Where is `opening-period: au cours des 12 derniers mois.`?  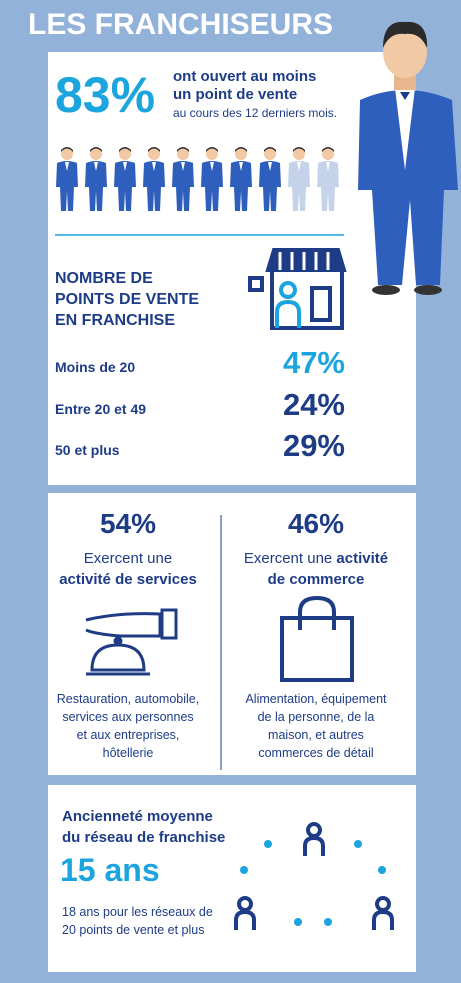
opening-period: au cours des 12 derniers mois. is located at coordinates (255, 113).